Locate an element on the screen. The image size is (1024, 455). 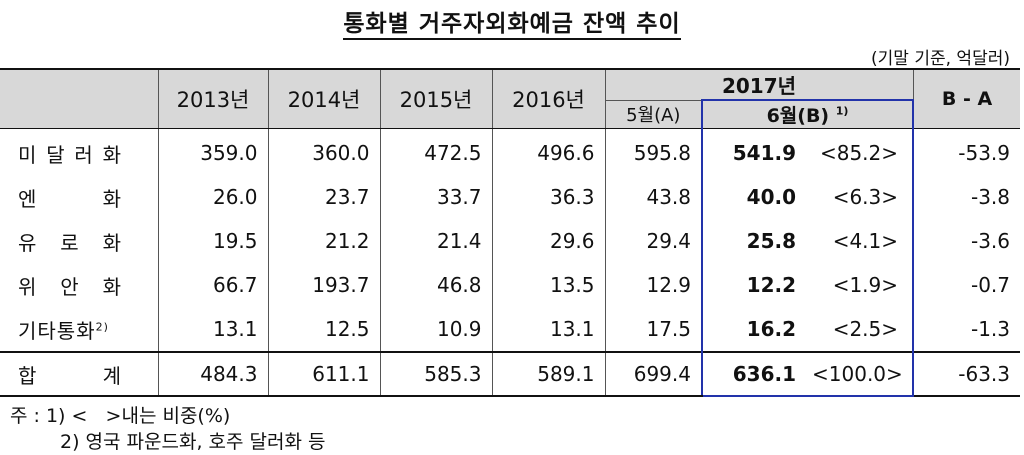
cell-june: 12.2 <1.9> is located at coordinates (807, 285).